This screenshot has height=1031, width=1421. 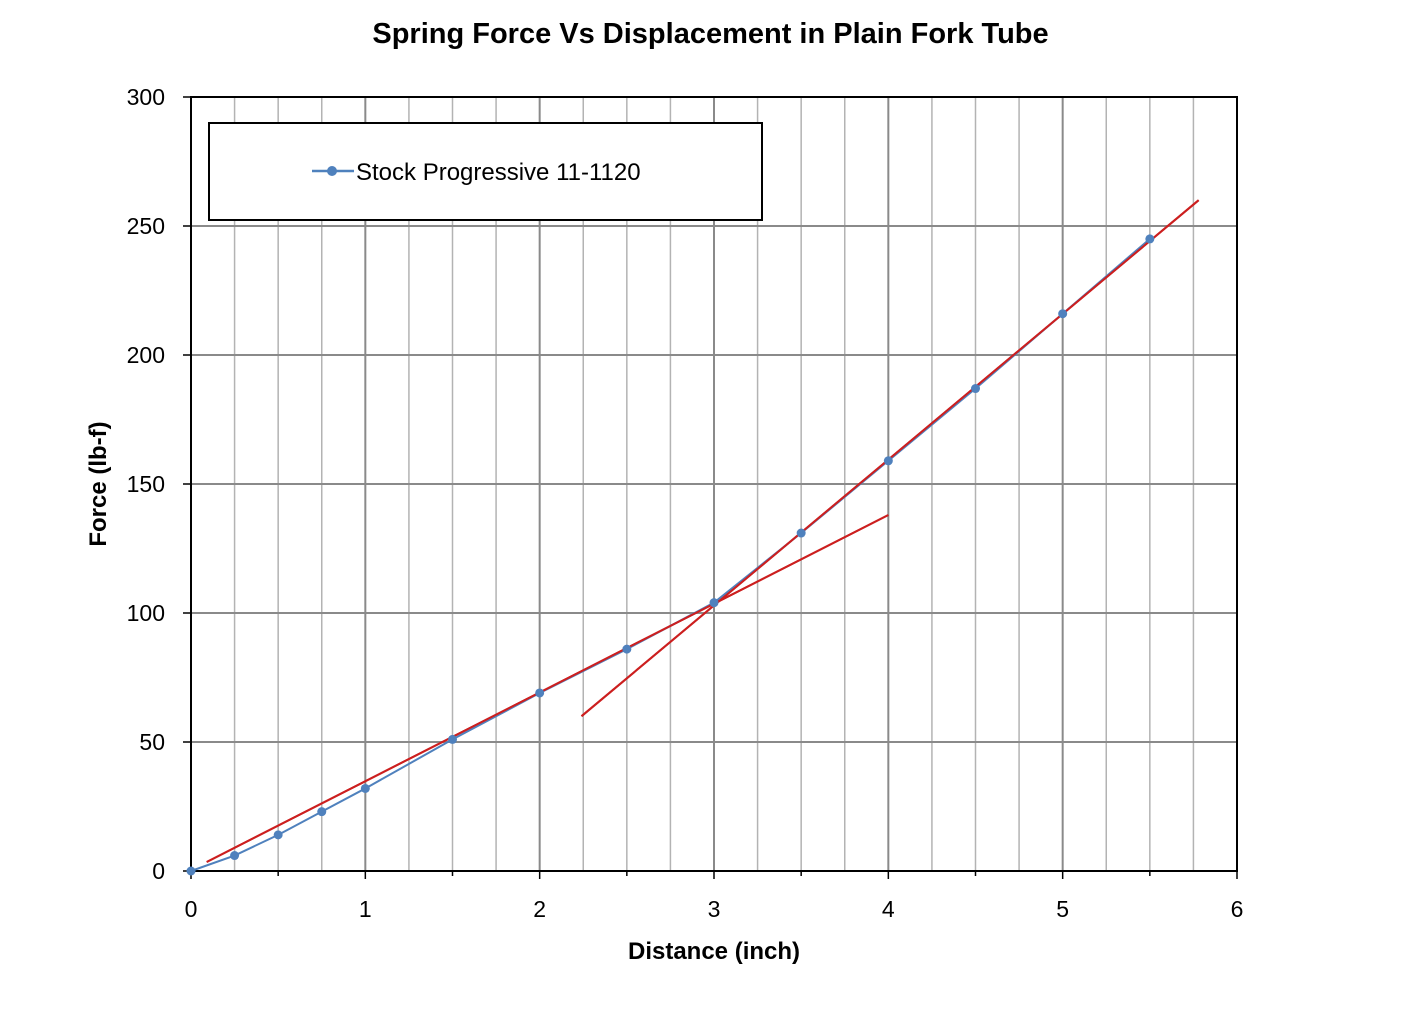 I want to click on x-tick-label: 1, so click(x=365, y=909).